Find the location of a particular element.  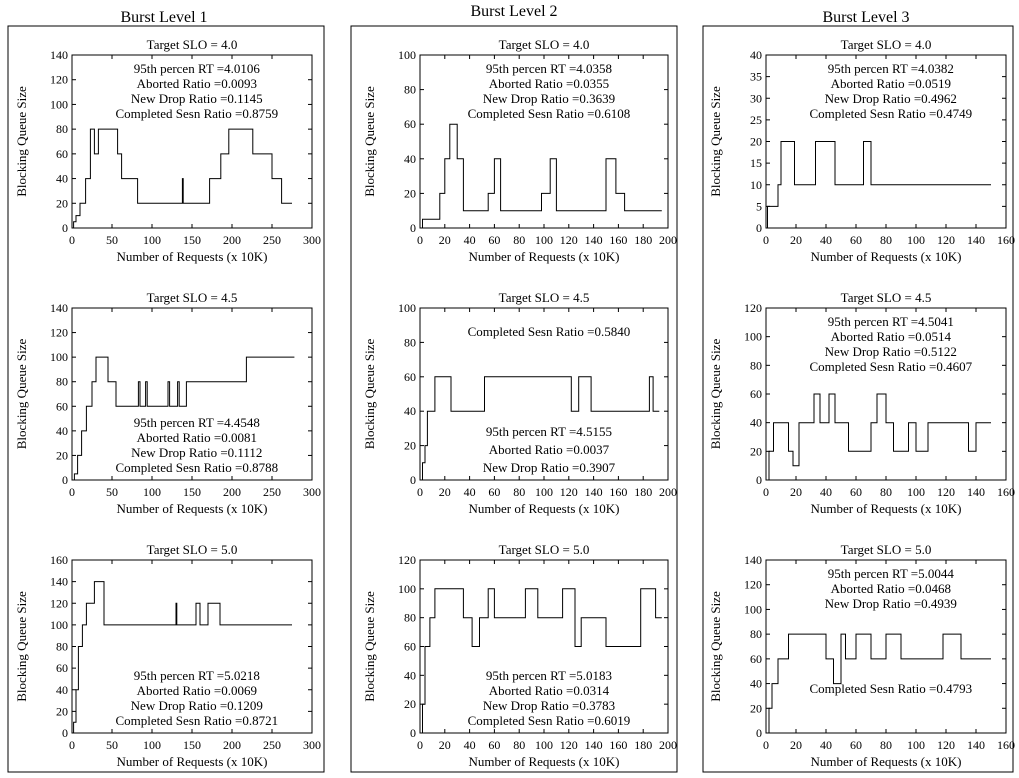

stats-annotation-line: 95th percen RT =4.5155 is located at coordinates (549, 431).